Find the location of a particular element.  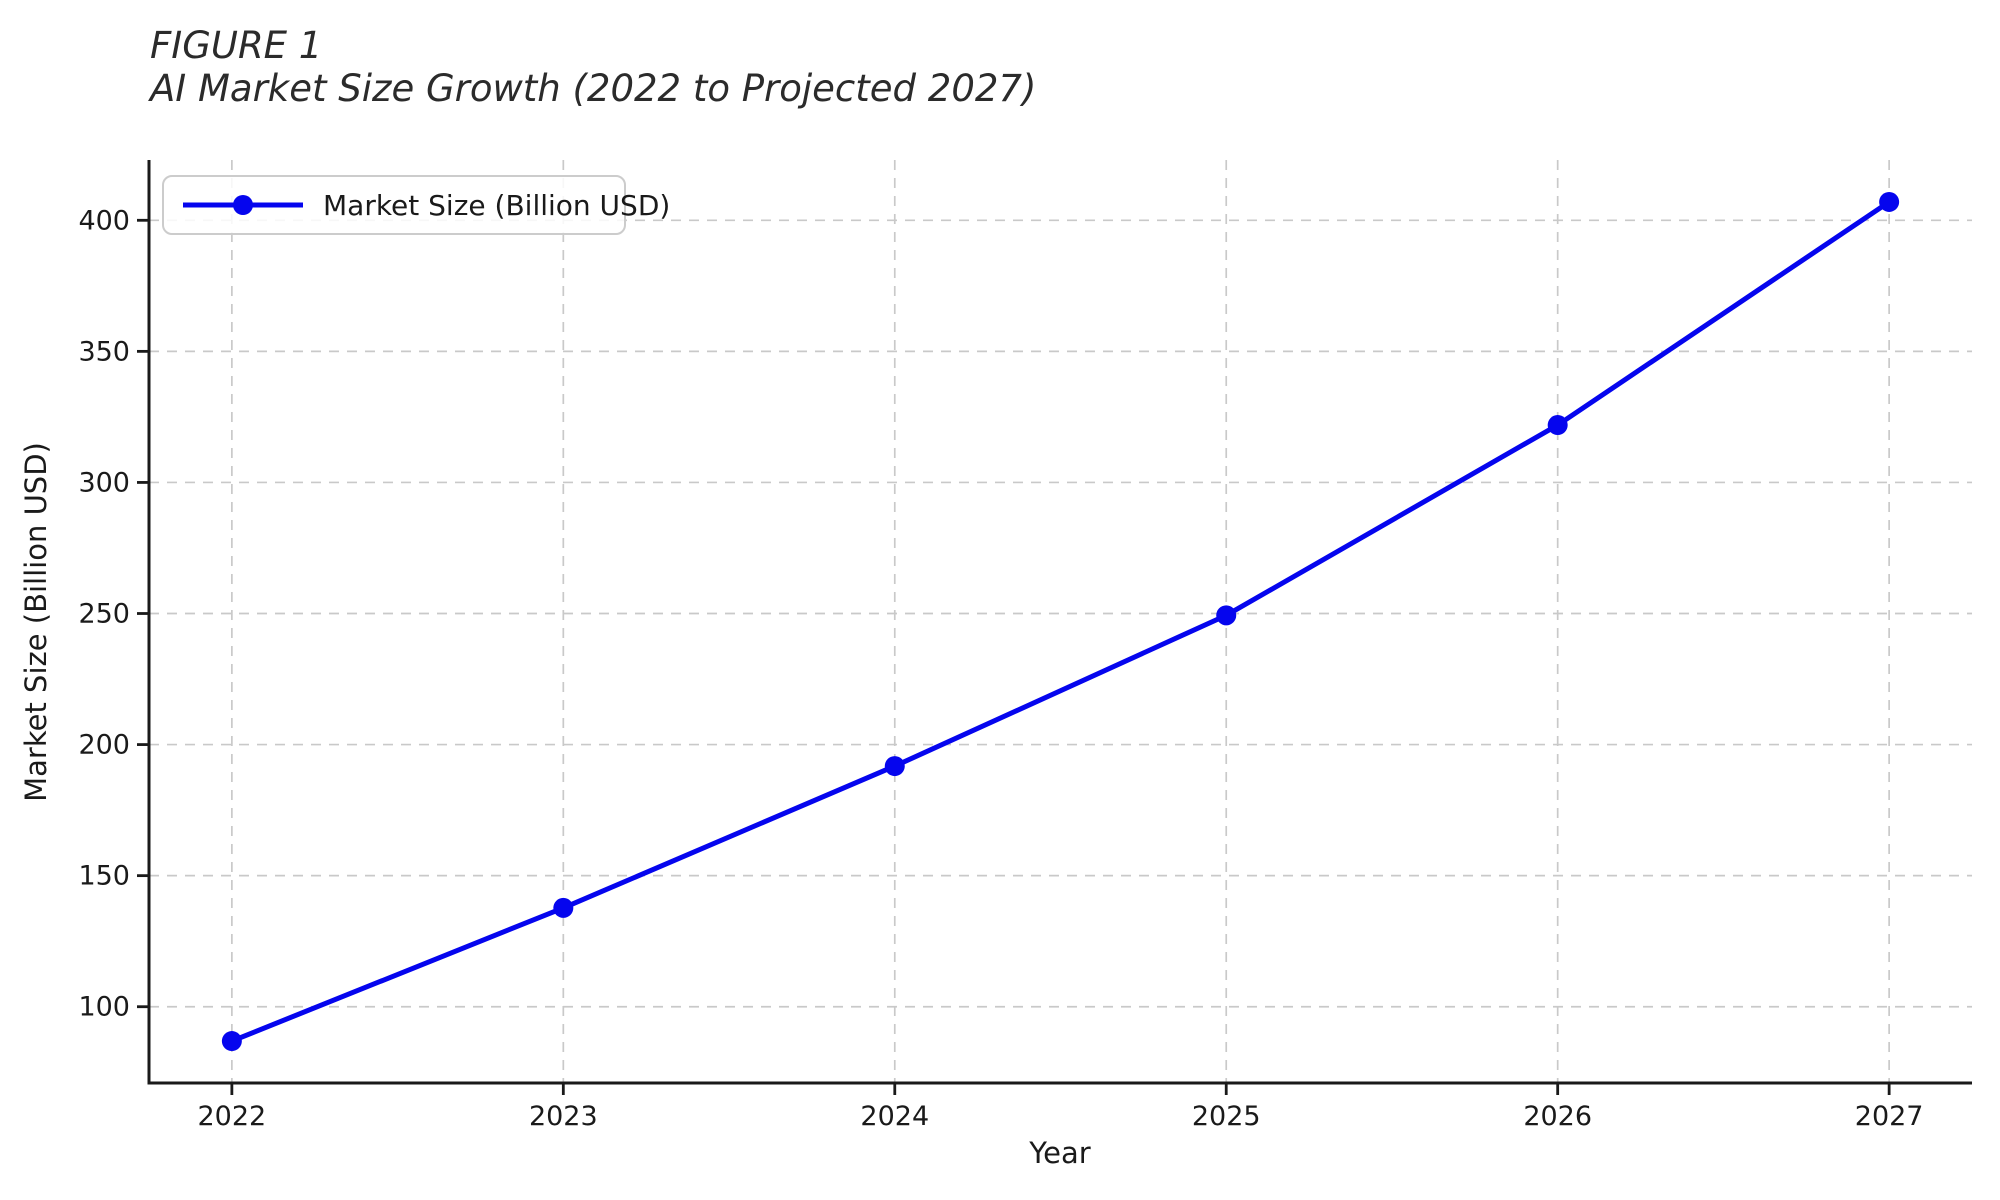

x-tick-label: 2026 is located at coordinates (1557, 1116).